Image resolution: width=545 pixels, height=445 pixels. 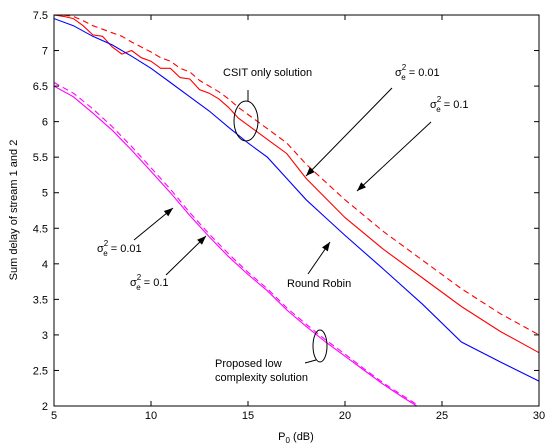 What do you see at coordinates (40, 229) in the screenshot?
I see `y-tick-label: 4.5` at bounding box center [40, 229].